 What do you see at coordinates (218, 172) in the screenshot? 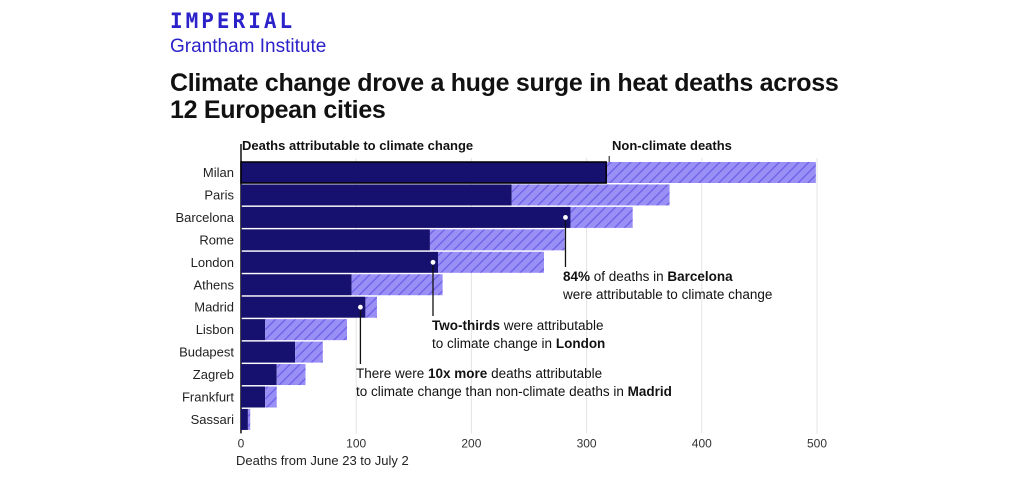
I see `category-label: Milan` at bounding box center [218, 172].